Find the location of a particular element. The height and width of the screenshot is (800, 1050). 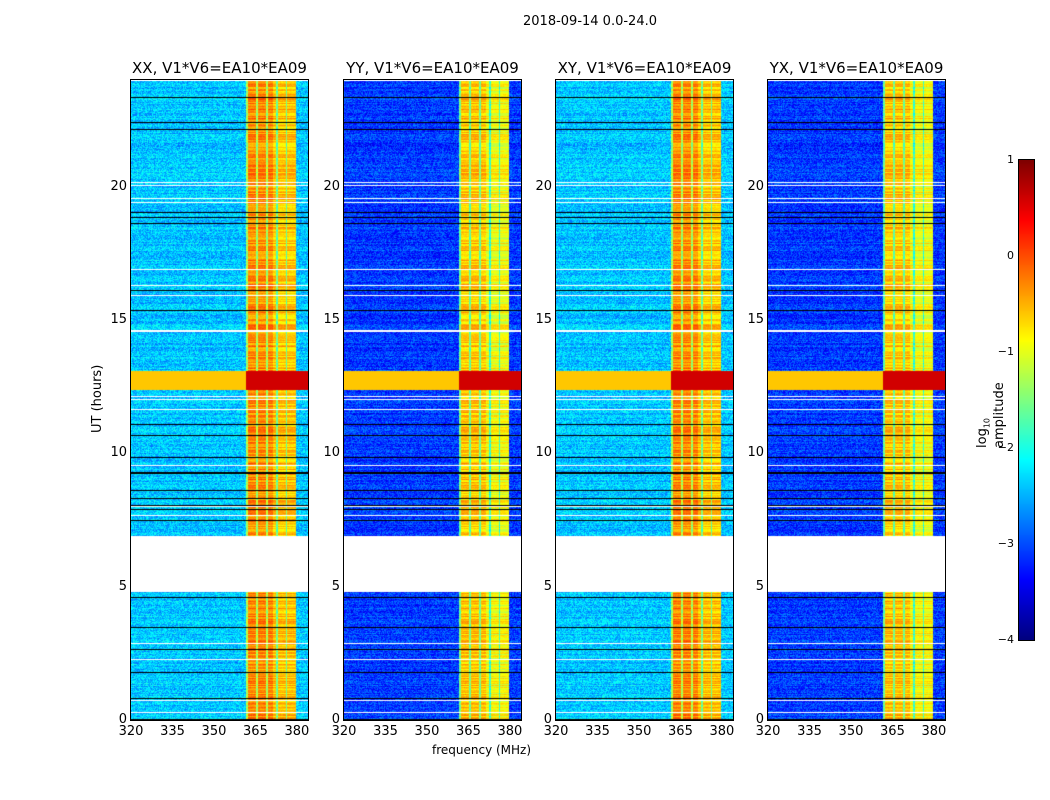

x-axis-label: frequency (MHz) is located at coordinates (482, 750).